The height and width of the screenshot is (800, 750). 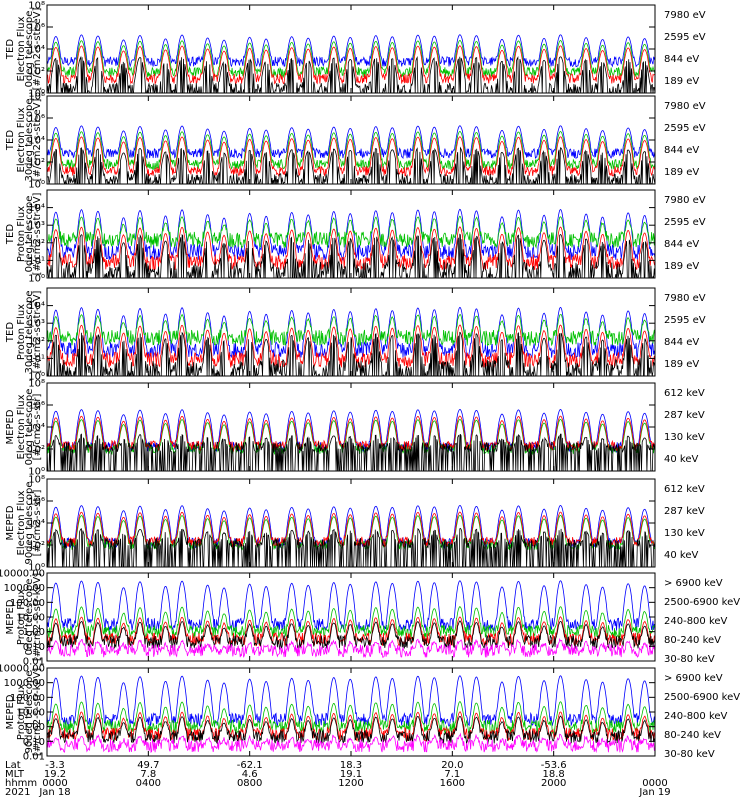 I want to click on x-row-label: hhmm, so click(x=21, y=783).